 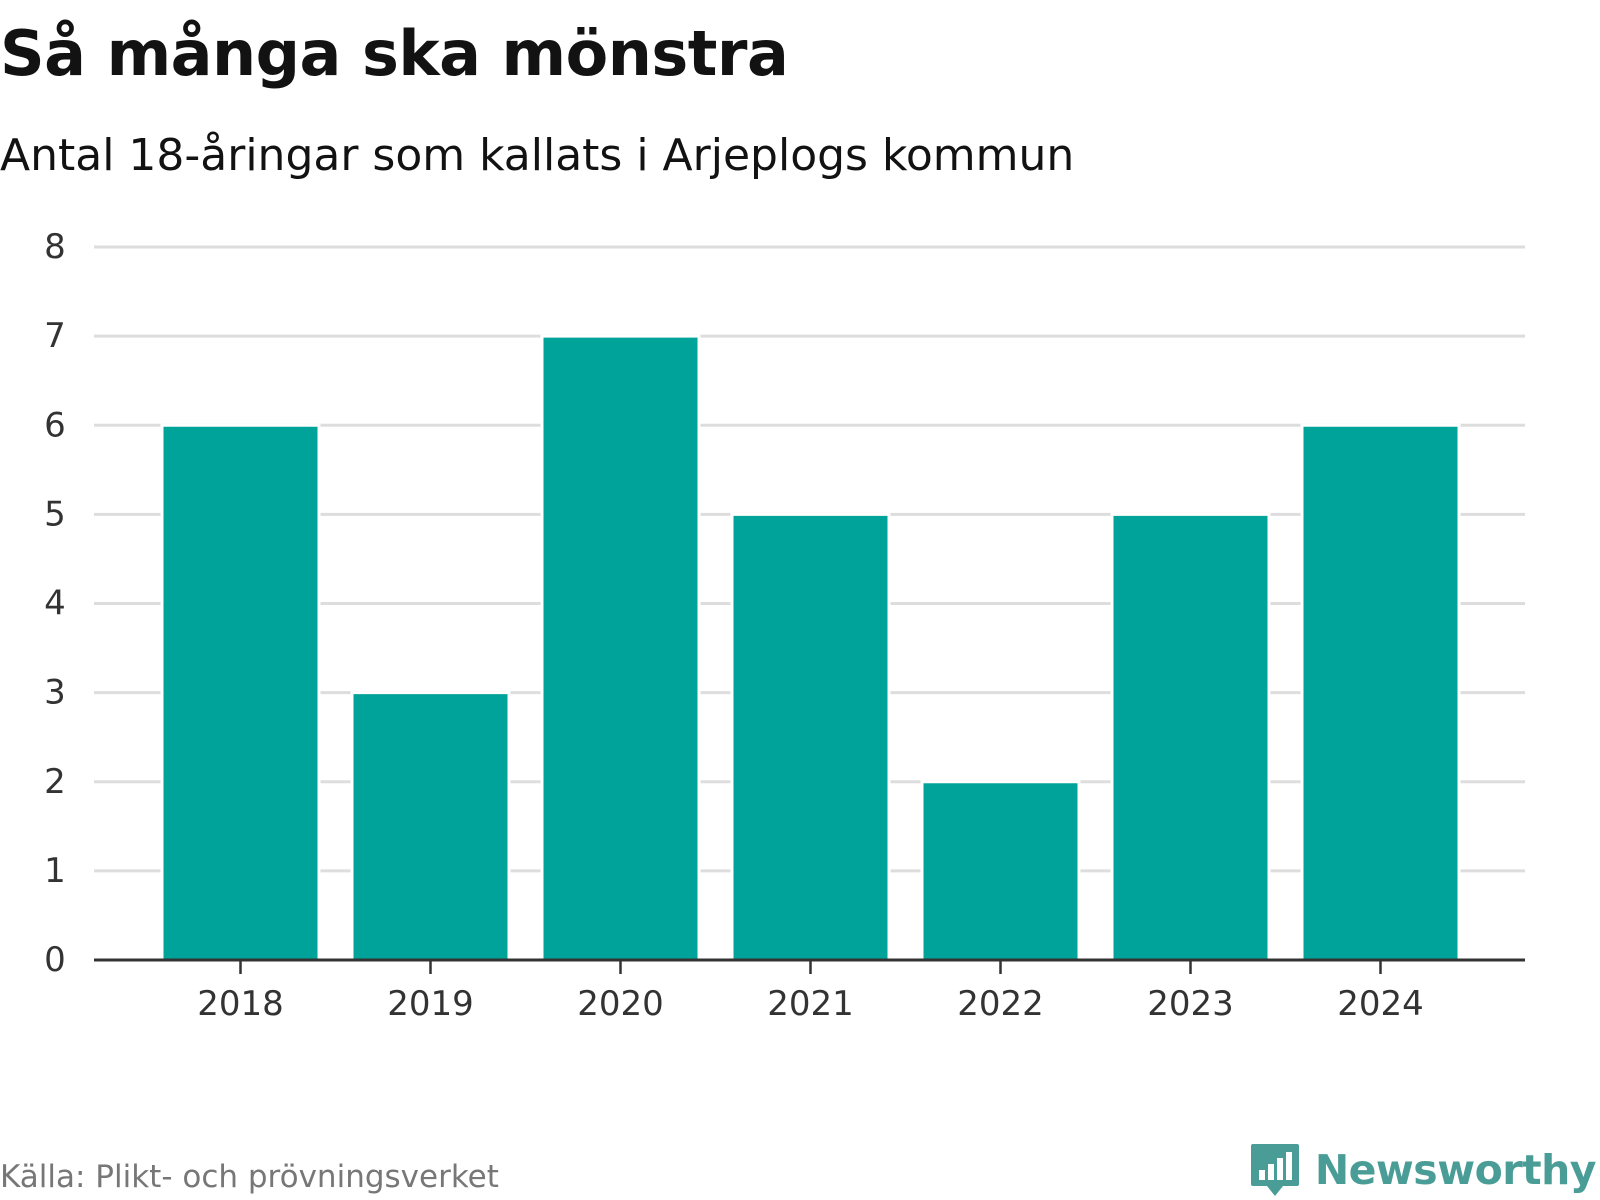 I want to click on y-tick-label: 8, so click(x=55, y=247).